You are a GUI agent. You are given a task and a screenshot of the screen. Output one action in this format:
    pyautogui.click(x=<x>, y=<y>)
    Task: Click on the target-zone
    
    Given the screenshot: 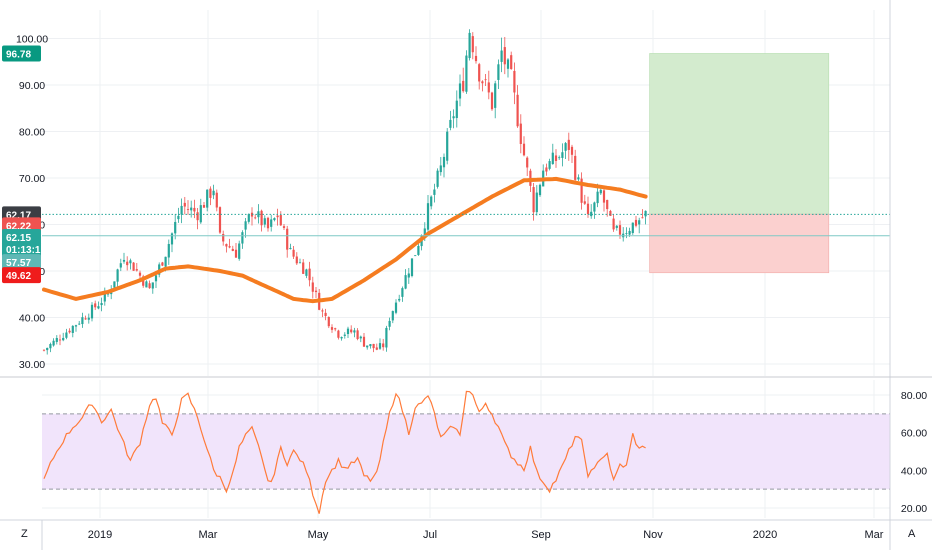 What is the action you would take?
    pyautogui.click(x=739, y=134)
    